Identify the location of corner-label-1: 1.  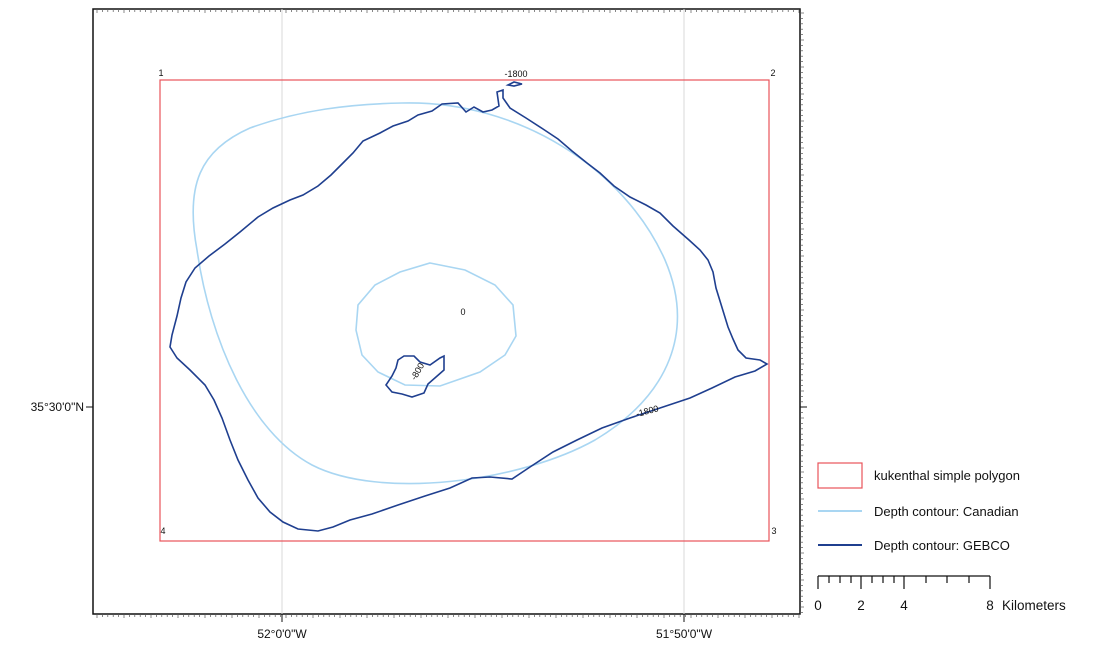
(160, 73).